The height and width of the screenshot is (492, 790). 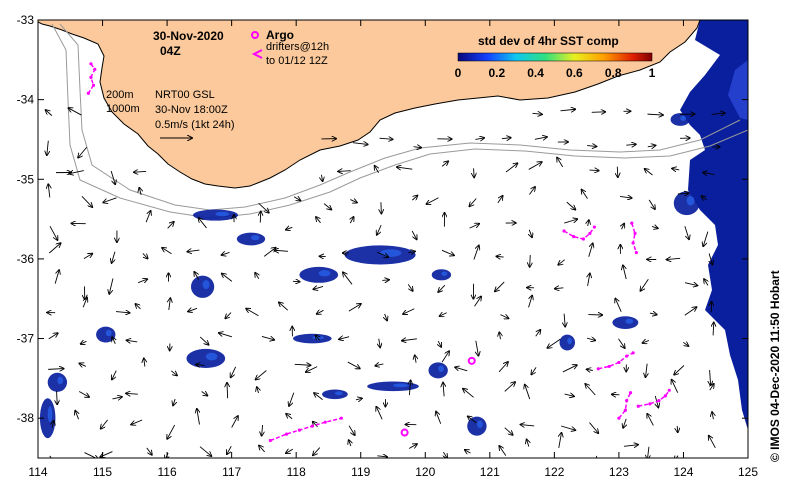 What do you see at coordinates (458, 73) in the screenshot?
I see `colorbar-tick-label: 0` at bounding box center [458, 73].